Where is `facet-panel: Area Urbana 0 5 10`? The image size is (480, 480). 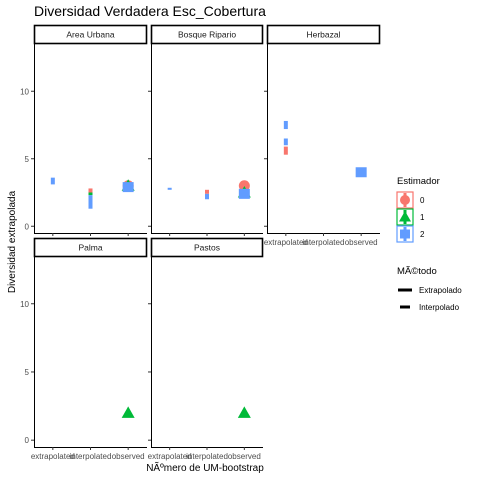 facet-panel: Area Urbana 0 5 10 is located at coordinates (84, 130).